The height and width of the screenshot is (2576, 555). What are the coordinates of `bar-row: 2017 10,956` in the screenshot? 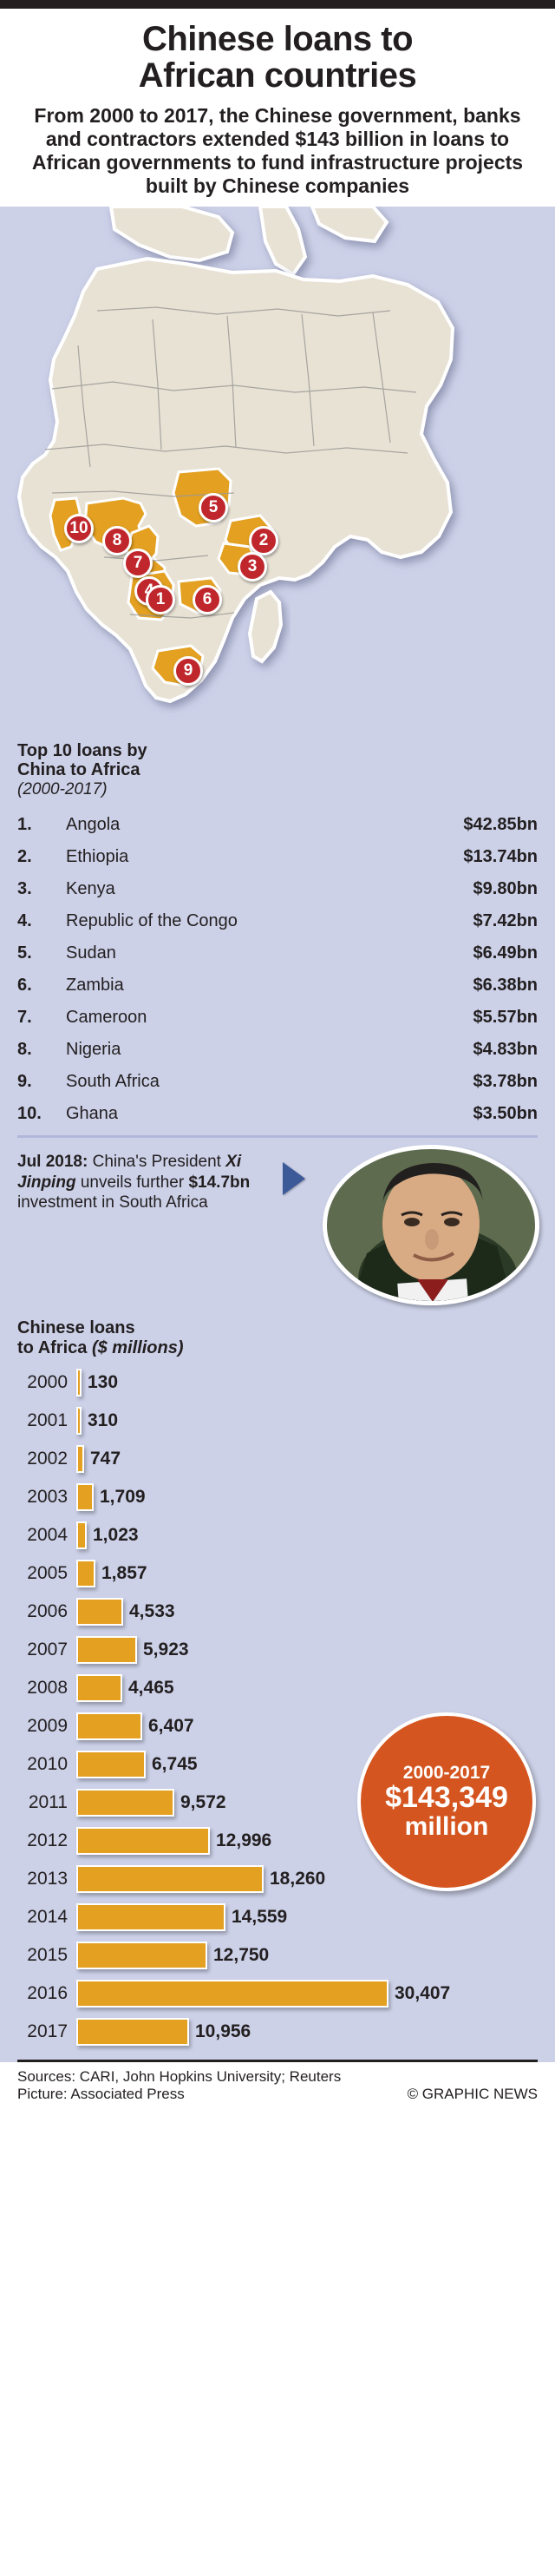 It's located at (277, 2032).